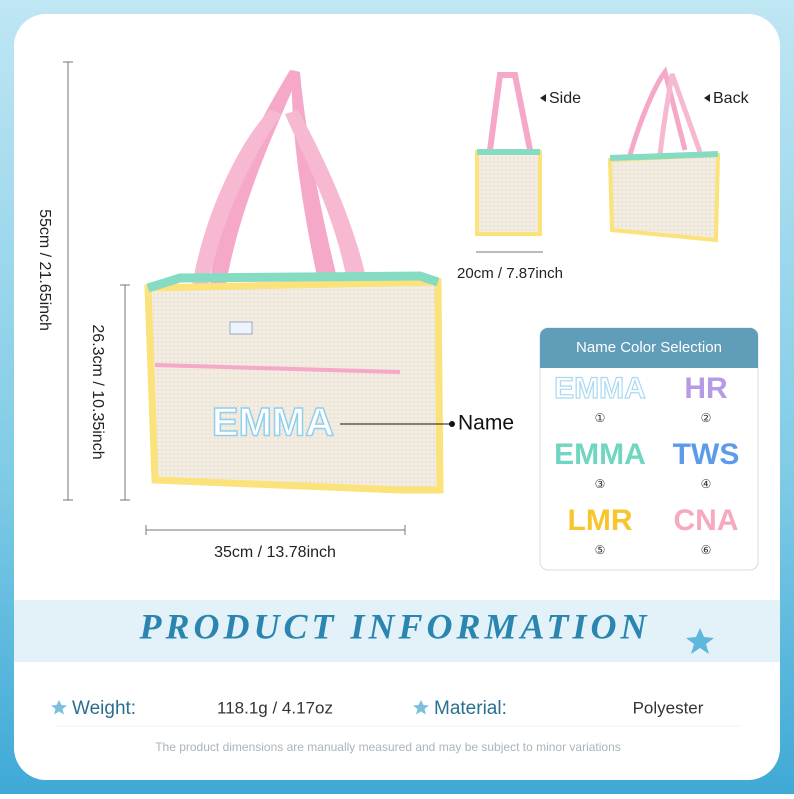  I want to click on callout-dot, so click(452, 424).